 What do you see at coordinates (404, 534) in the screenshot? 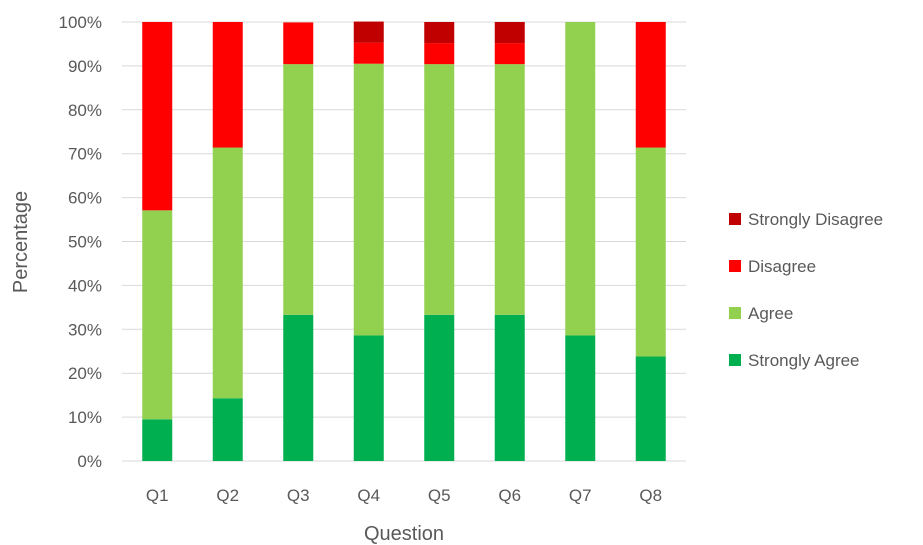
I see `x-axis-title: Question` at bounding box center [404, 534].